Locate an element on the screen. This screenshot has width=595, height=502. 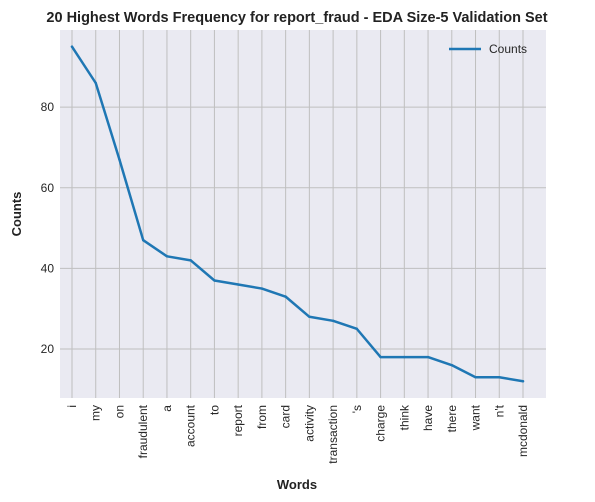
y-axis-label: Counts is located at coordinates (16, 214).